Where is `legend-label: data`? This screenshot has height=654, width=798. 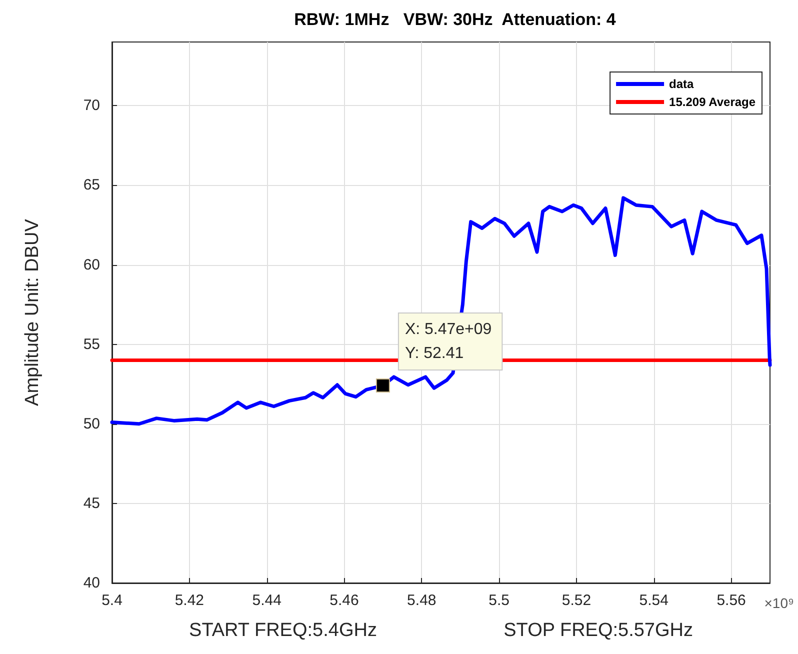
legend-label: data is located at coordinates (681, 84).